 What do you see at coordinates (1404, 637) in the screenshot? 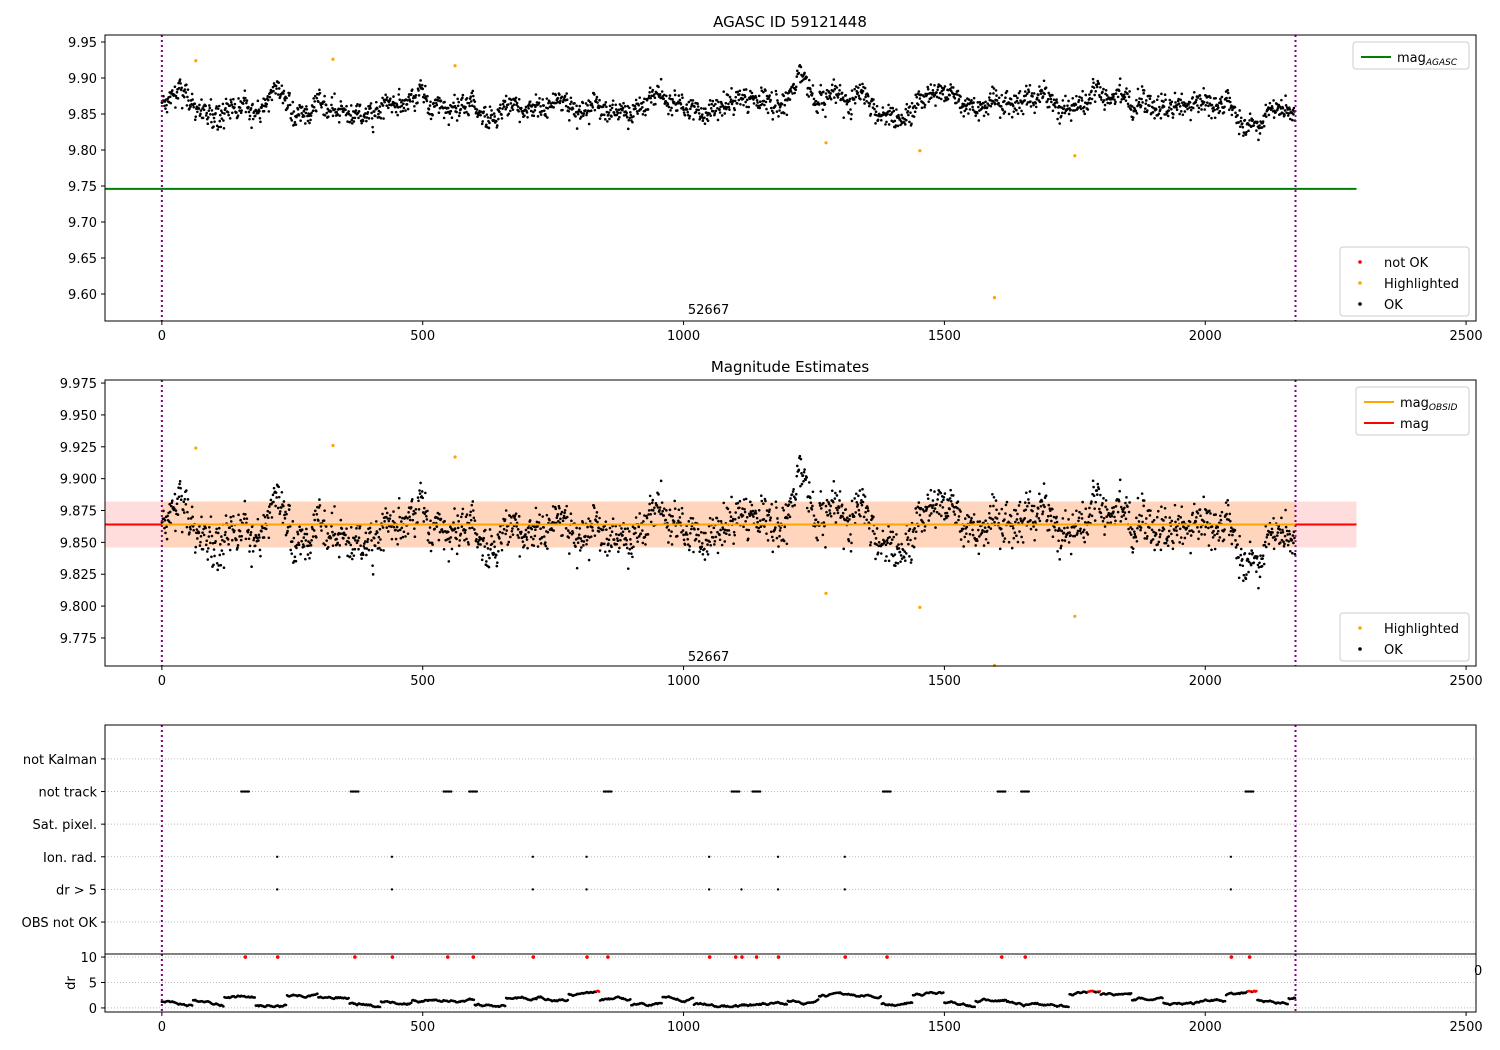
I see `legend-box` at bounding box center [1404, 637].